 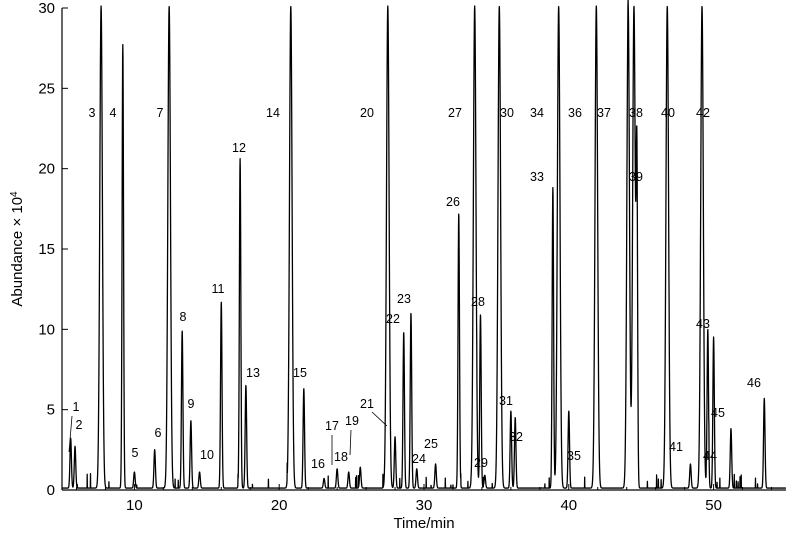 What do you see at coordinates (507, 113) in the screenshot?
I see `peak-label-30: 30` at bounding box center [507, 113].